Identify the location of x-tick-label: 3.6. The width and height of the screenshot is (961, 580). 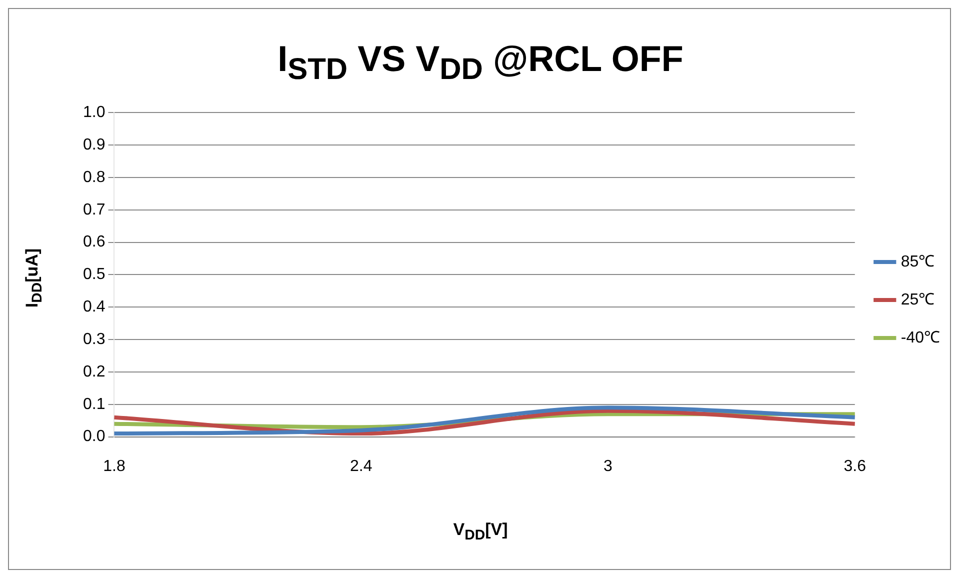
(855, 466).